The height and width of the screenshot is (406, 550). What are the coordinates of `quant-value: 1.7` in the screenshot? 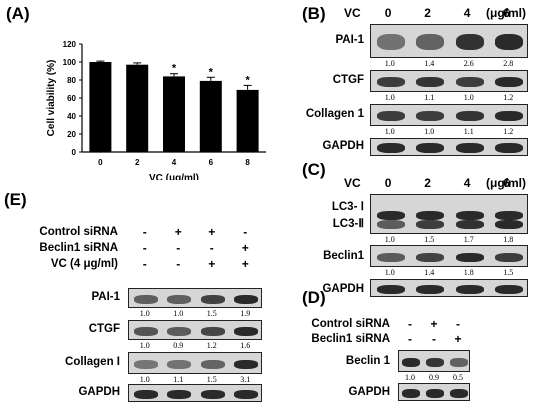 It's located at (468, 239).